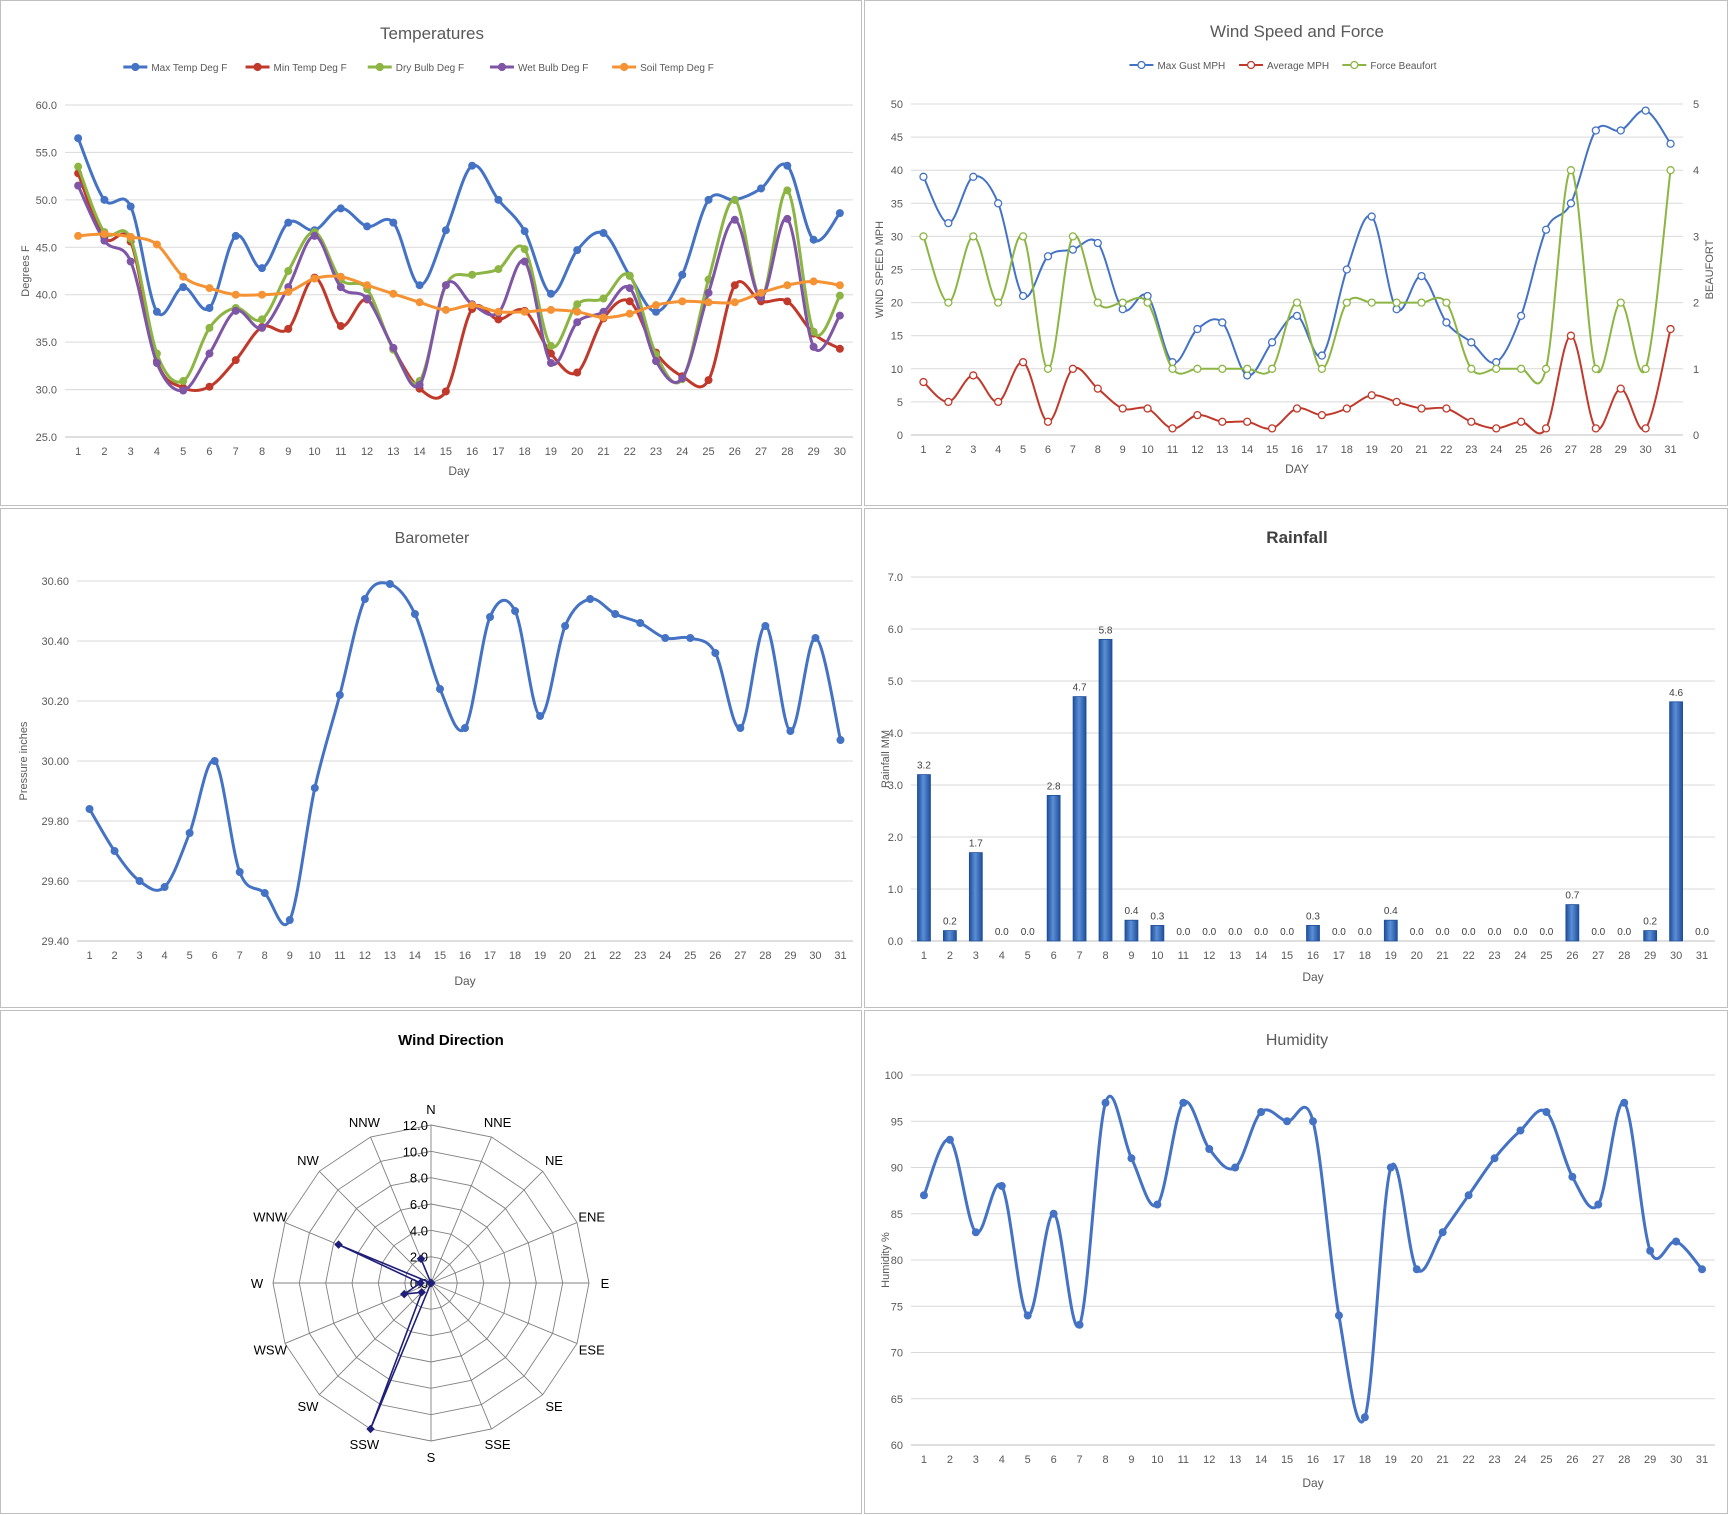 Image resolution: width=1728 pixels, height=1515 pixels. I want to click on x-tick-label: 16, so click(465, 956).